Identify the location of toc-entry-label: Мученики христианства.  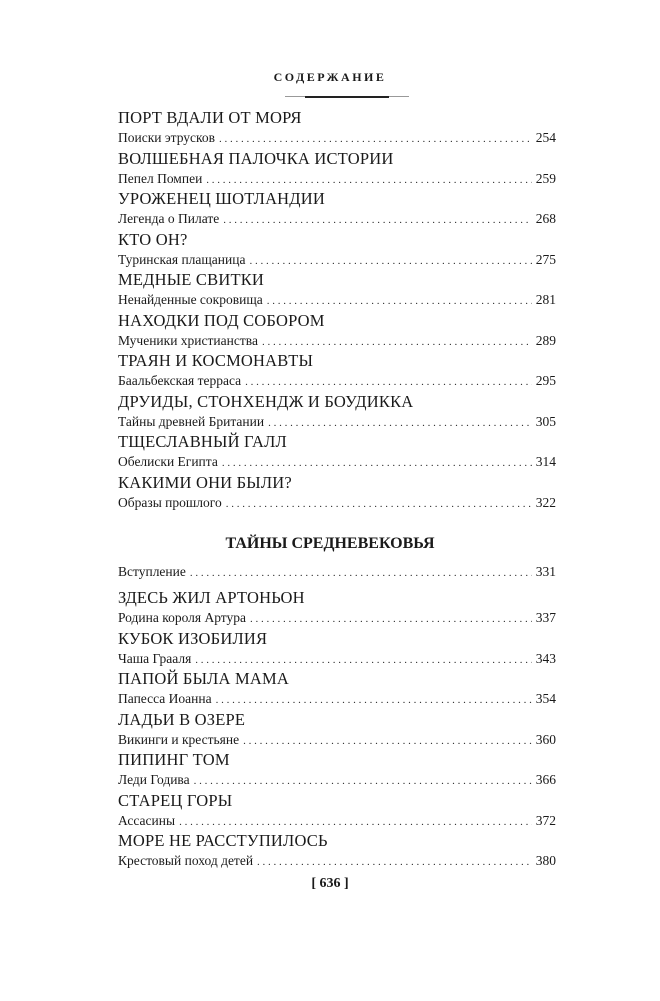
(188, 340).